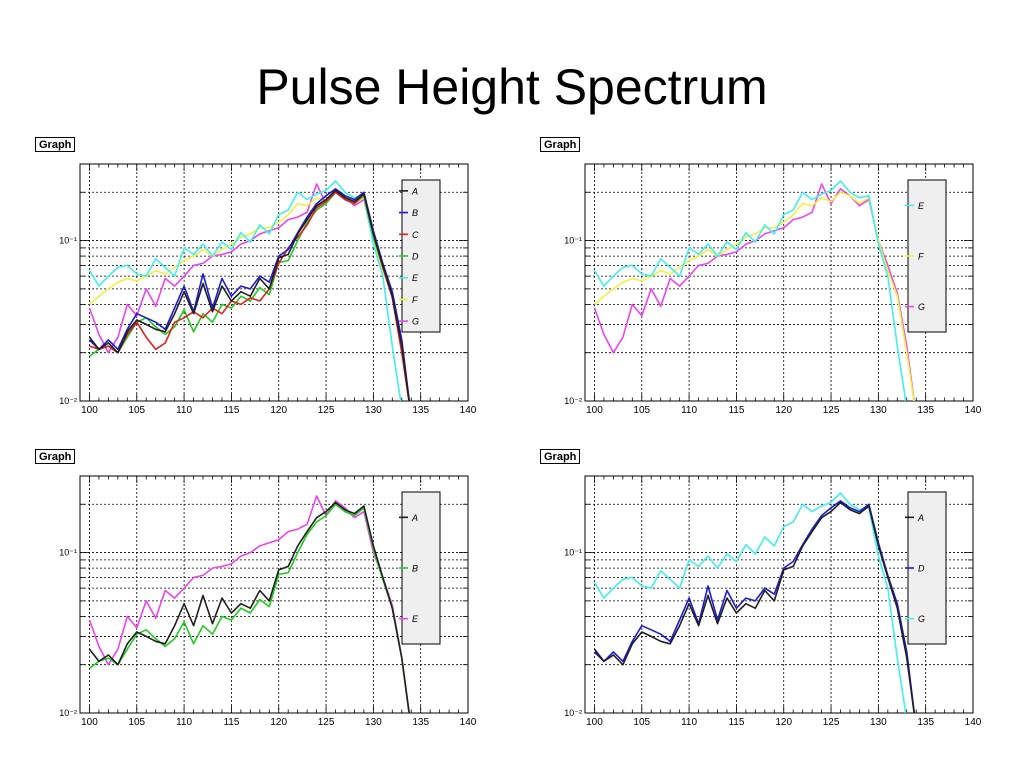  I want to click on series-line-C, so click(249, 296).